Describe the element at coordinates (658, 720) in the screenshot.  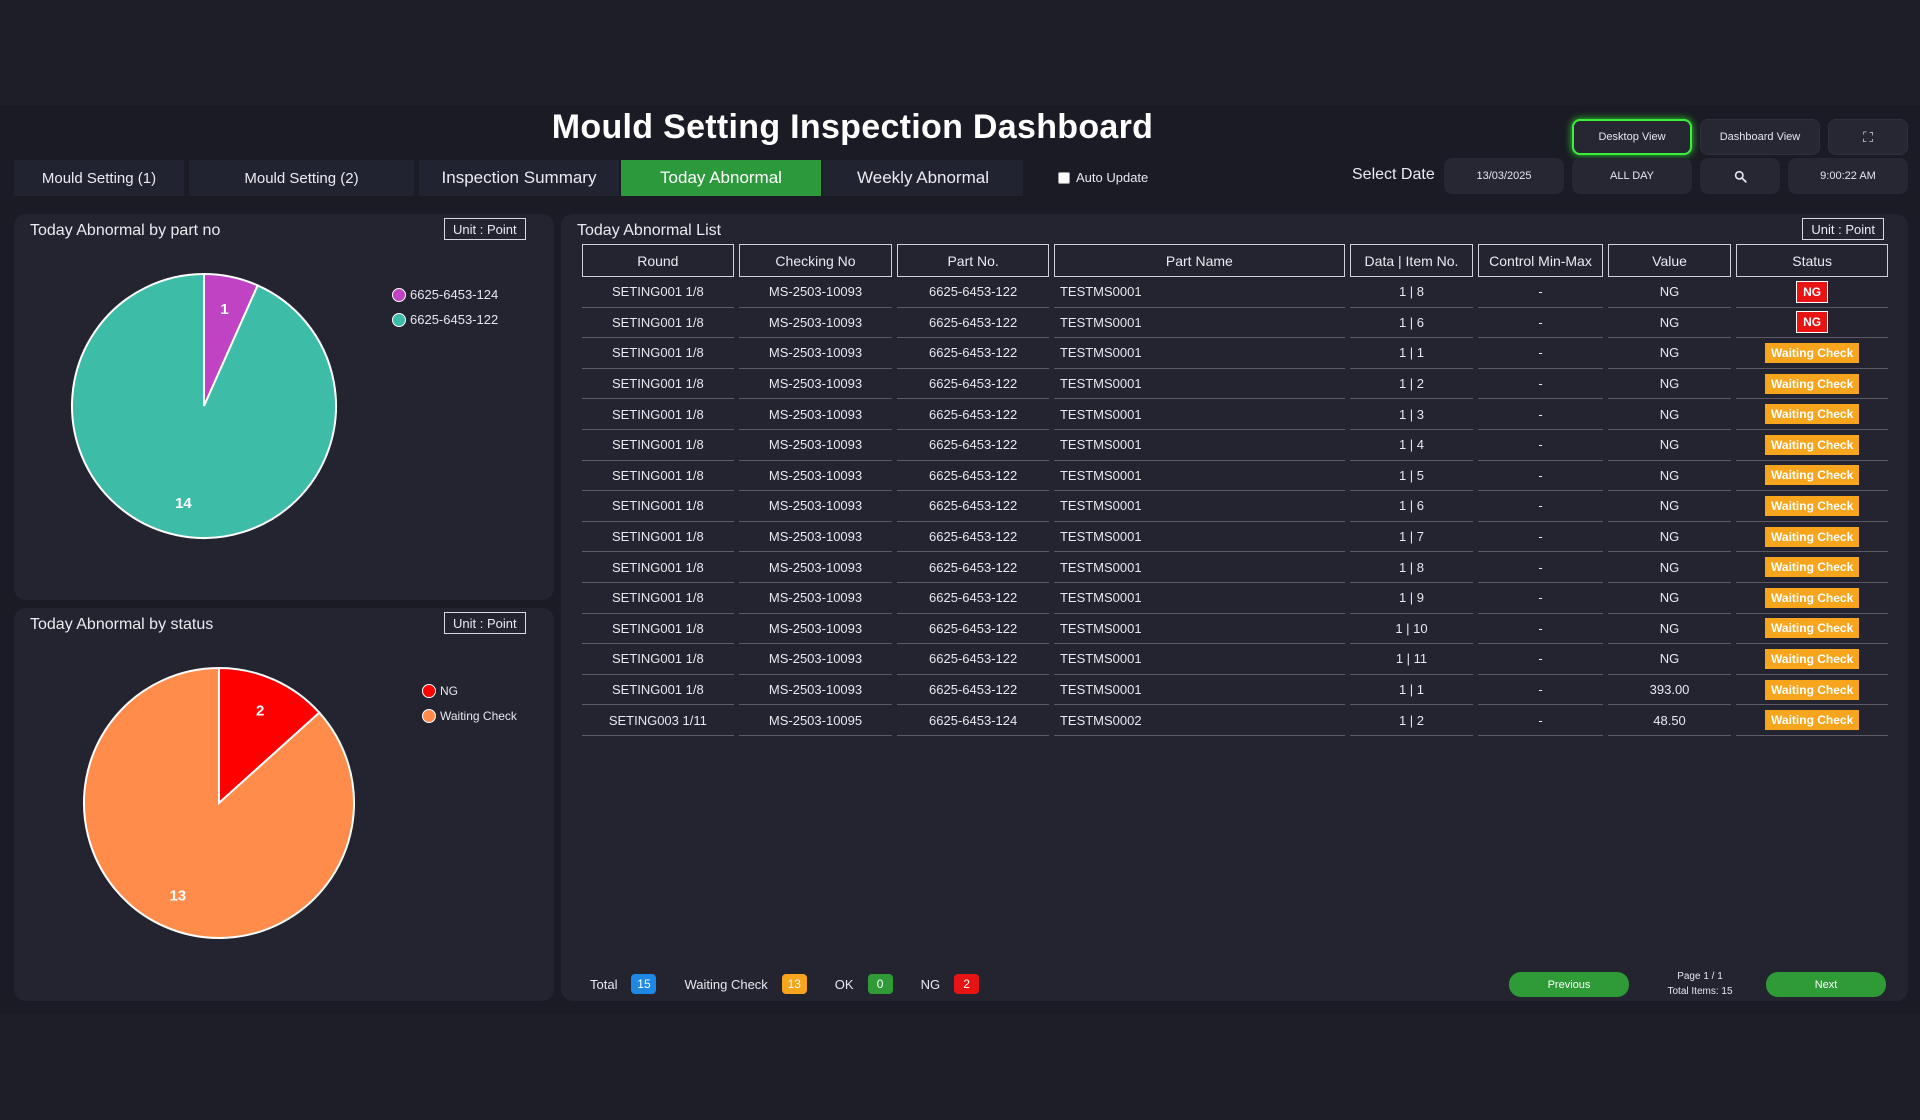
I see `cell-round: SETING003 1/11` at that location.